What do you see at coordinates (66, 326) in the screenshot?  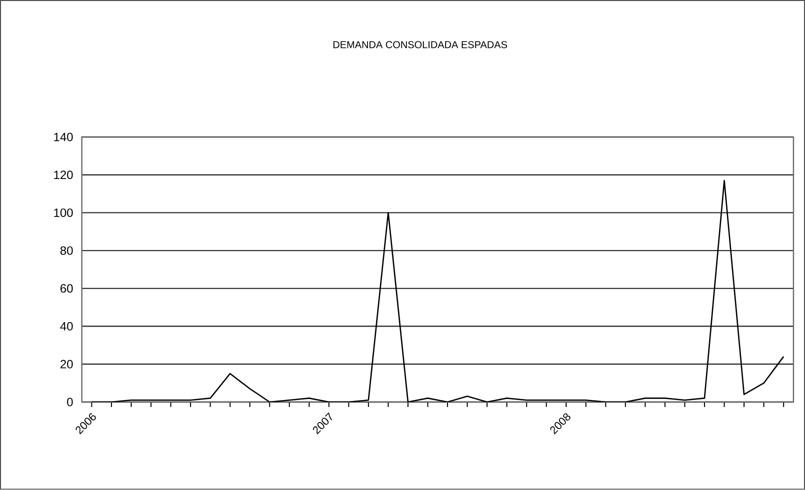 I see `y-tick-label: 40` at bounding box center [66, 326].